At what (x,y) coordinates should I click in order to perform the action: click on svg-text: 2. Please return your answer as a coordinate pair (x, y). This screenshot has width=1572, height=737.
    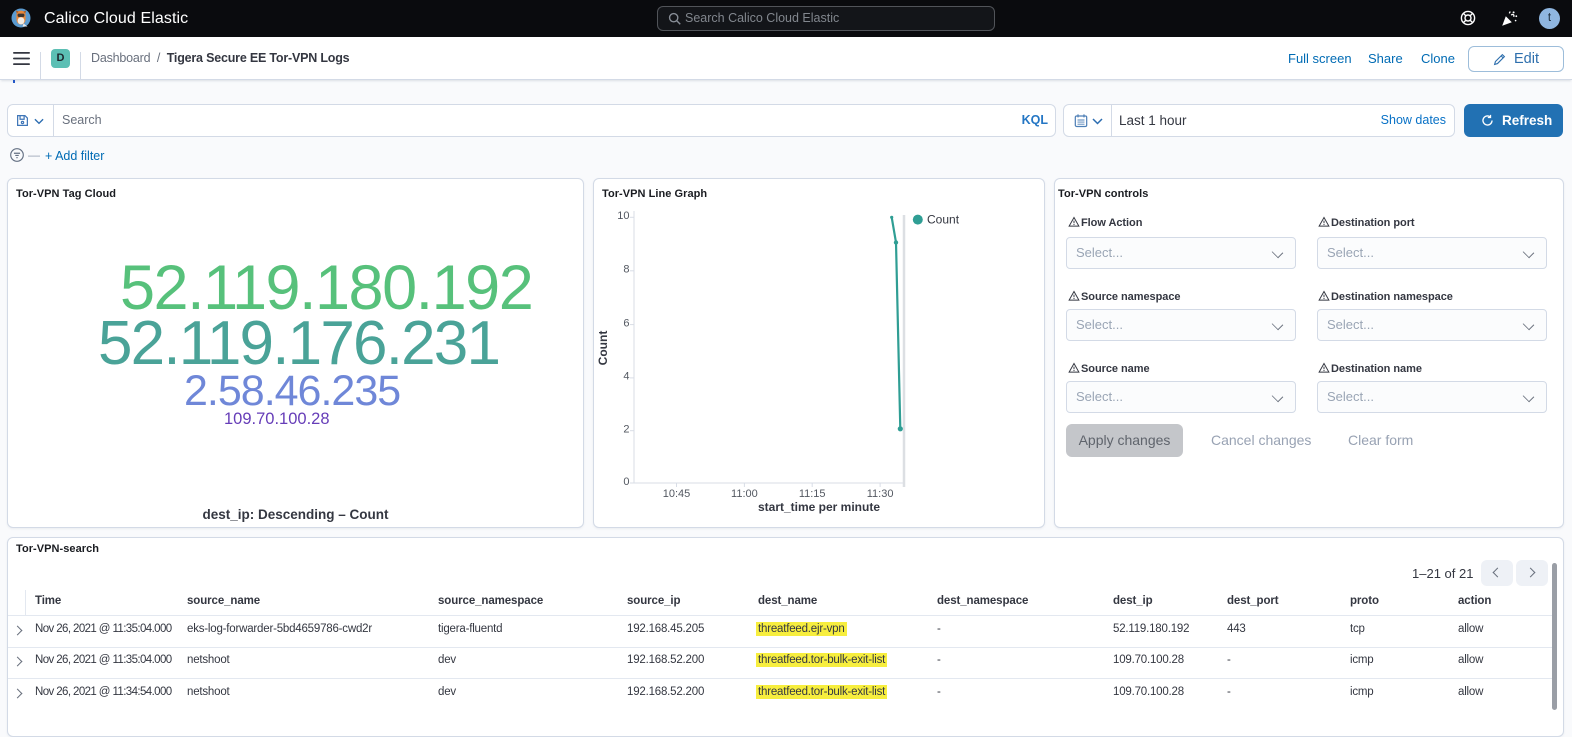
    Looking at the image, I should click on (626, 429).